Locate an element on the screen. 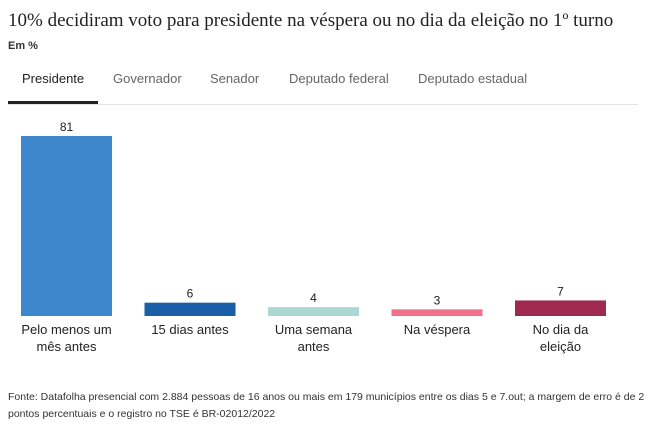  data-label-0: 81 is located at coordinates (67, 127).